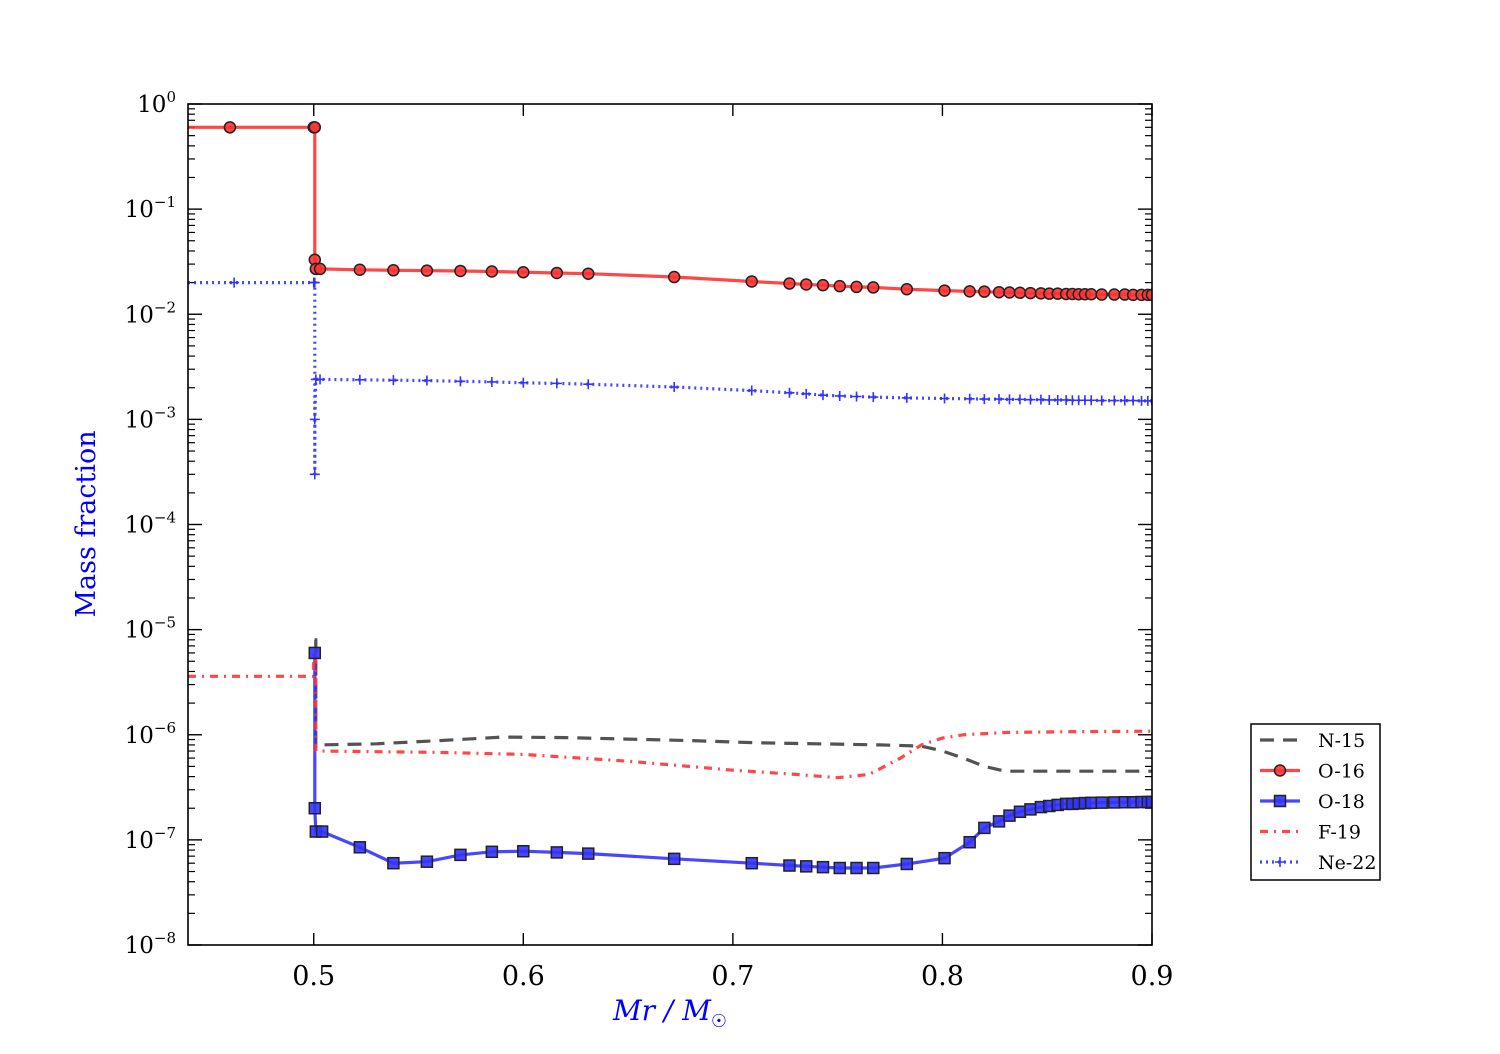  I want to click on x-axis-label-subscript: ☉, so click(719, 1021).